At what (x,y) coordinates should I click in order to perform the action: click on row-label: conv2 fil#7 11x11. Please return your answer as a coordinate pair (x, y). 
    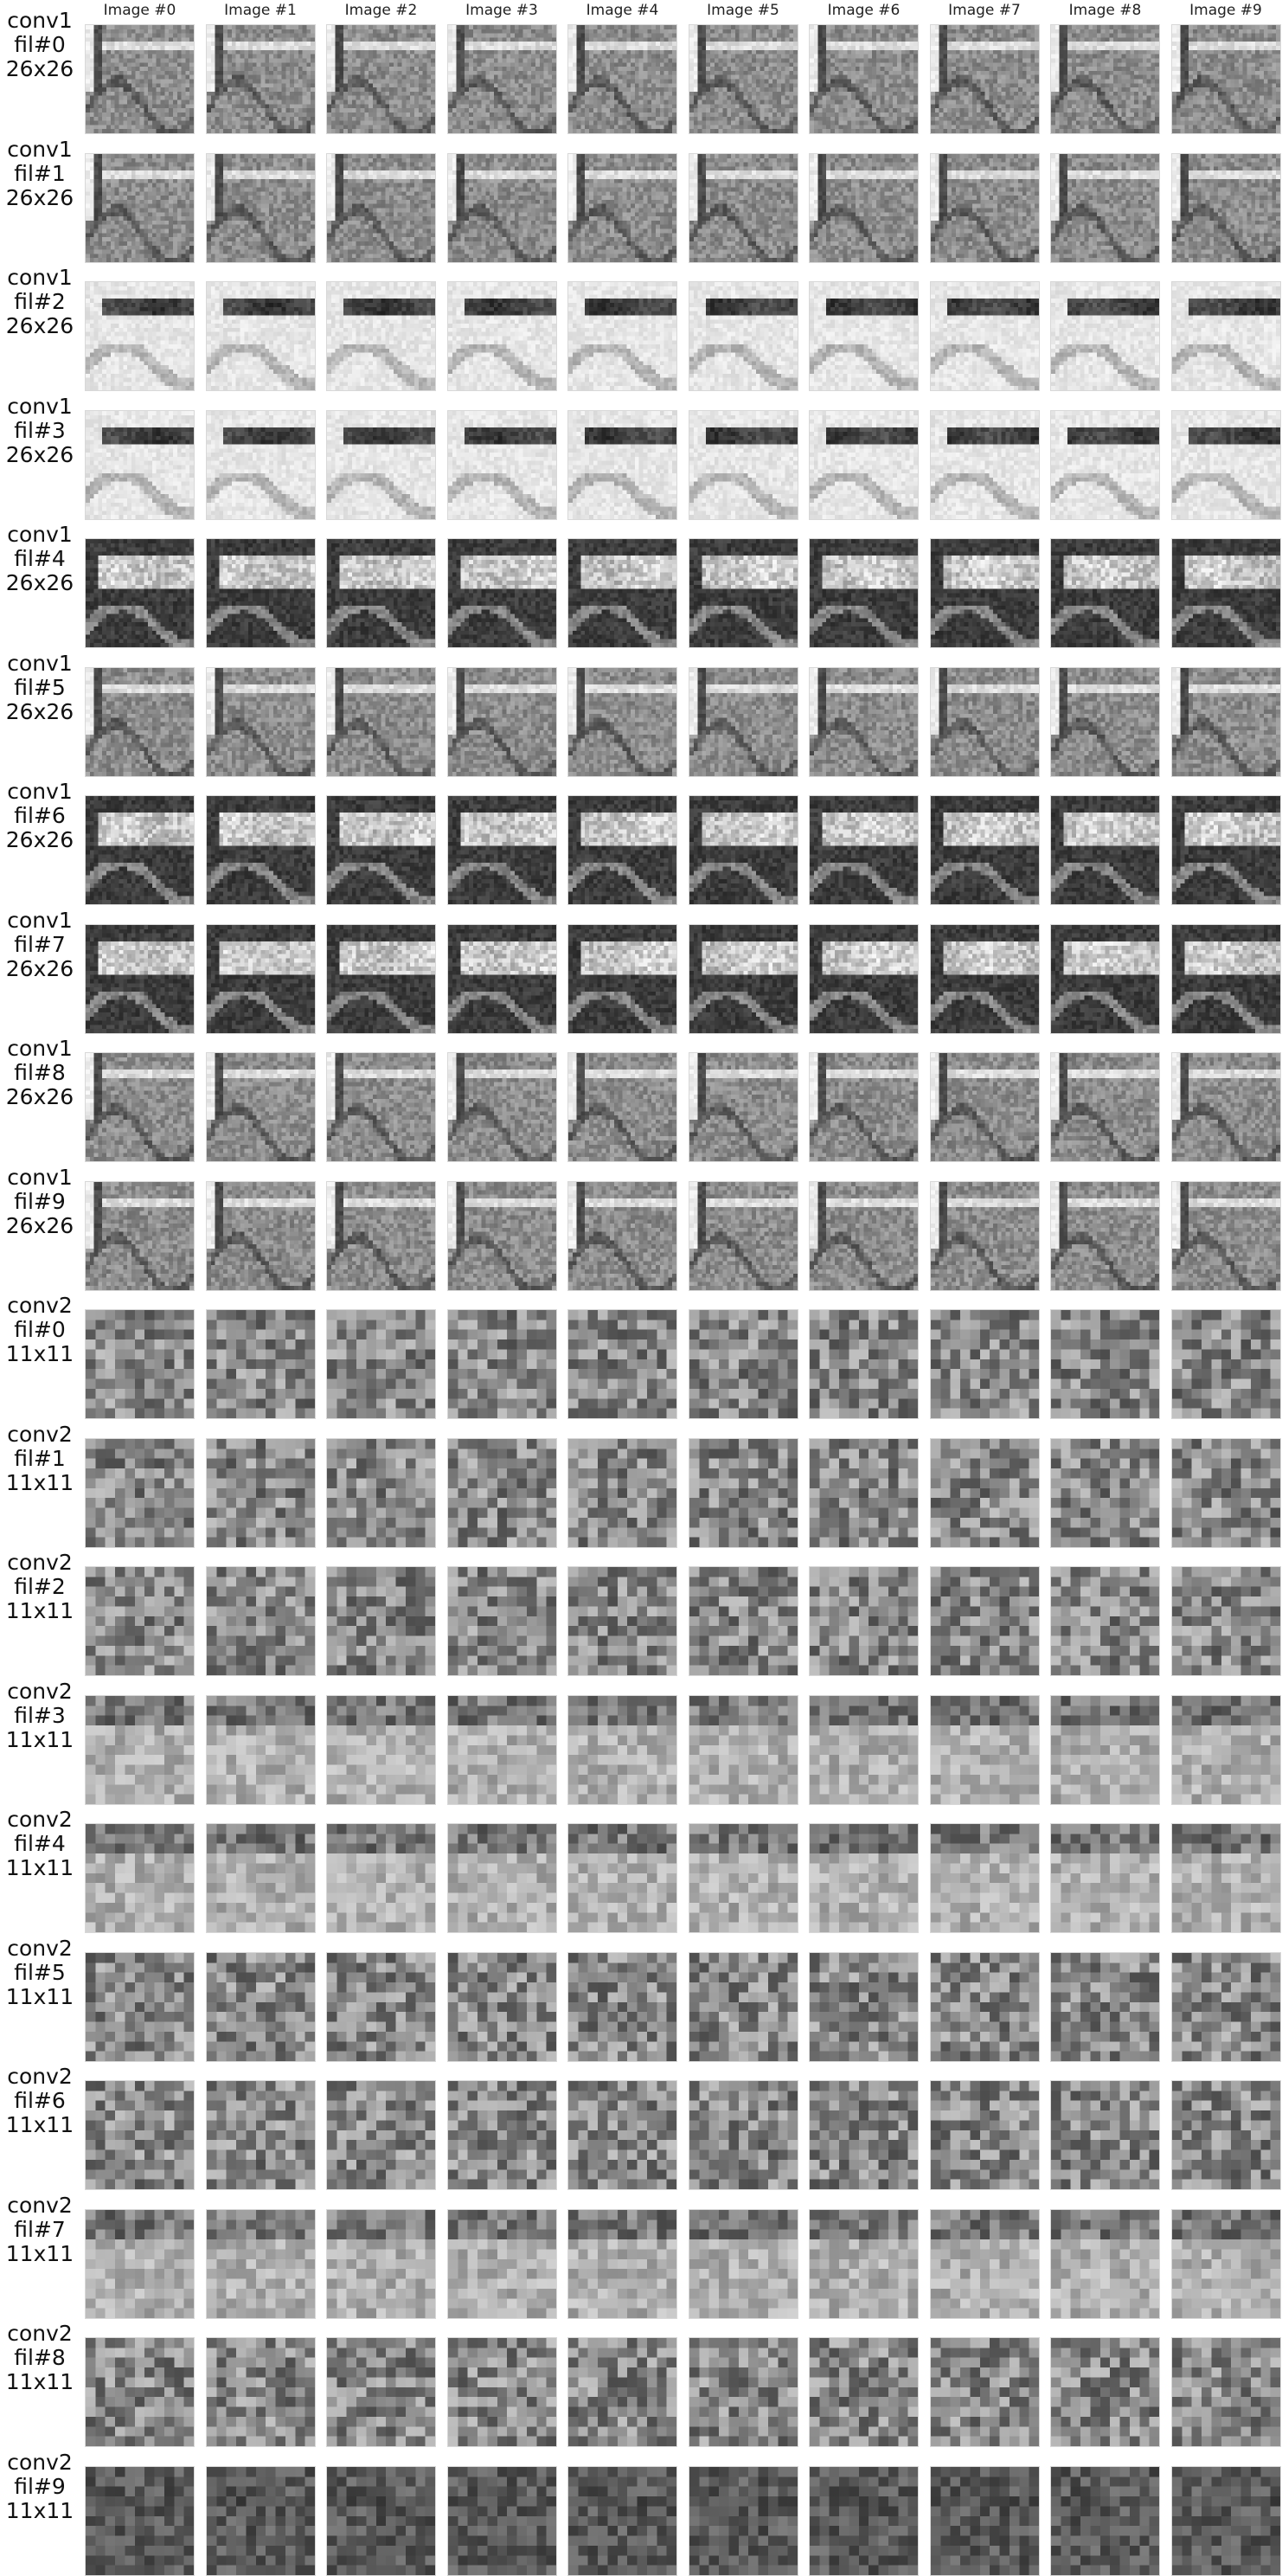
    Looking at the image, I should click on (40, 2230).